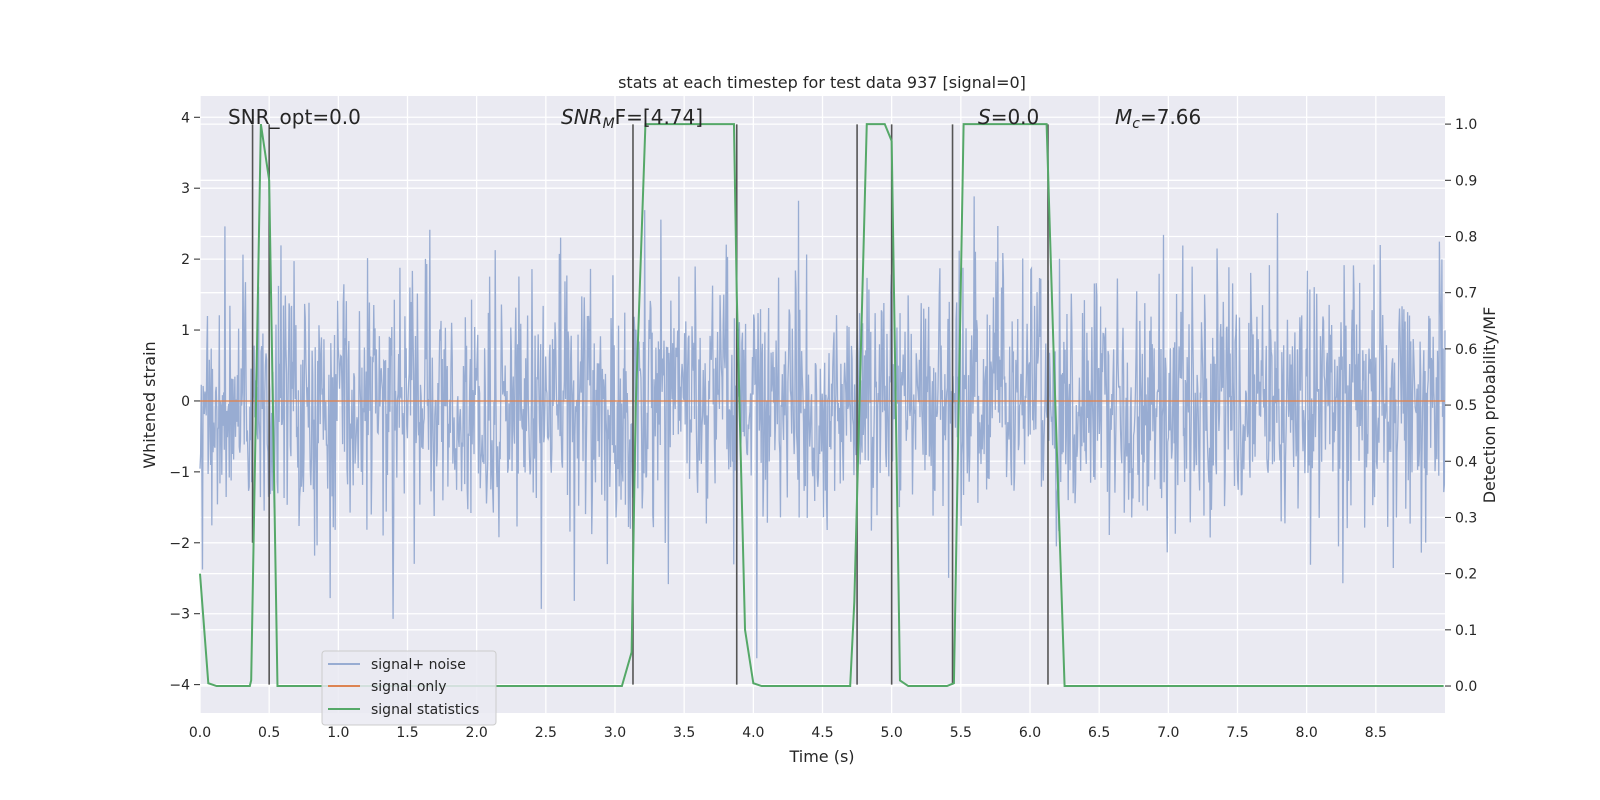 This screenshot has height=800, width=1600. I want to click on annotation-mc-main: M, so click(1123, 117).